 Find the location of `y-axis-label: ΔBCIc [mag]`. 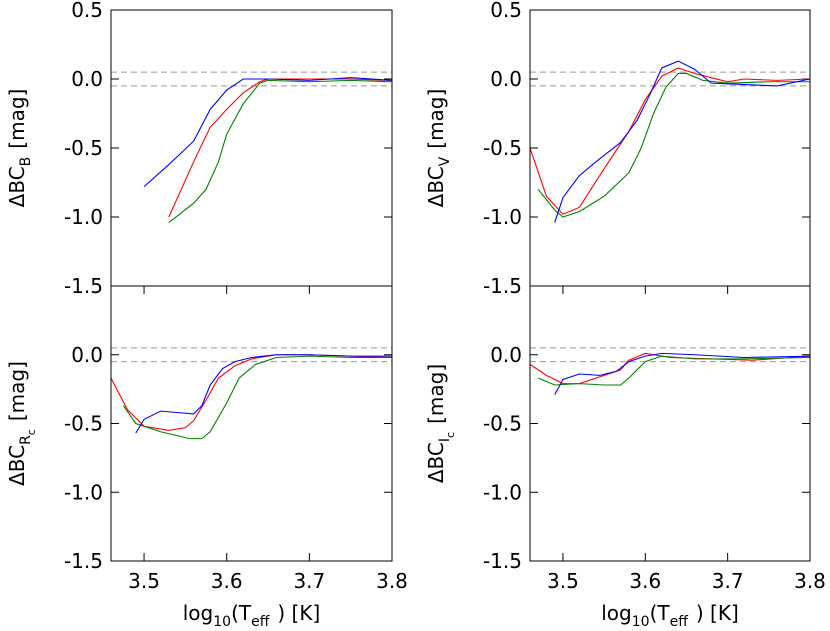

y-axis-label: ΔBCIc [mag] is located at coordinates (440, 423).